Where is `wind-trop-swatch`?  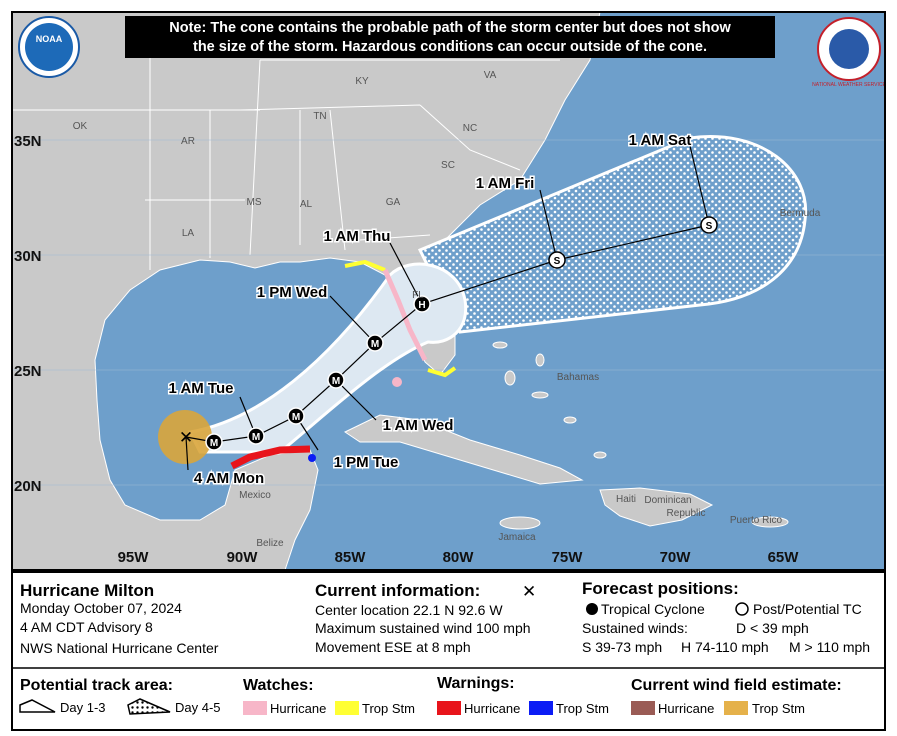
wind-trop-swatch is located at coordinates (736, 708).